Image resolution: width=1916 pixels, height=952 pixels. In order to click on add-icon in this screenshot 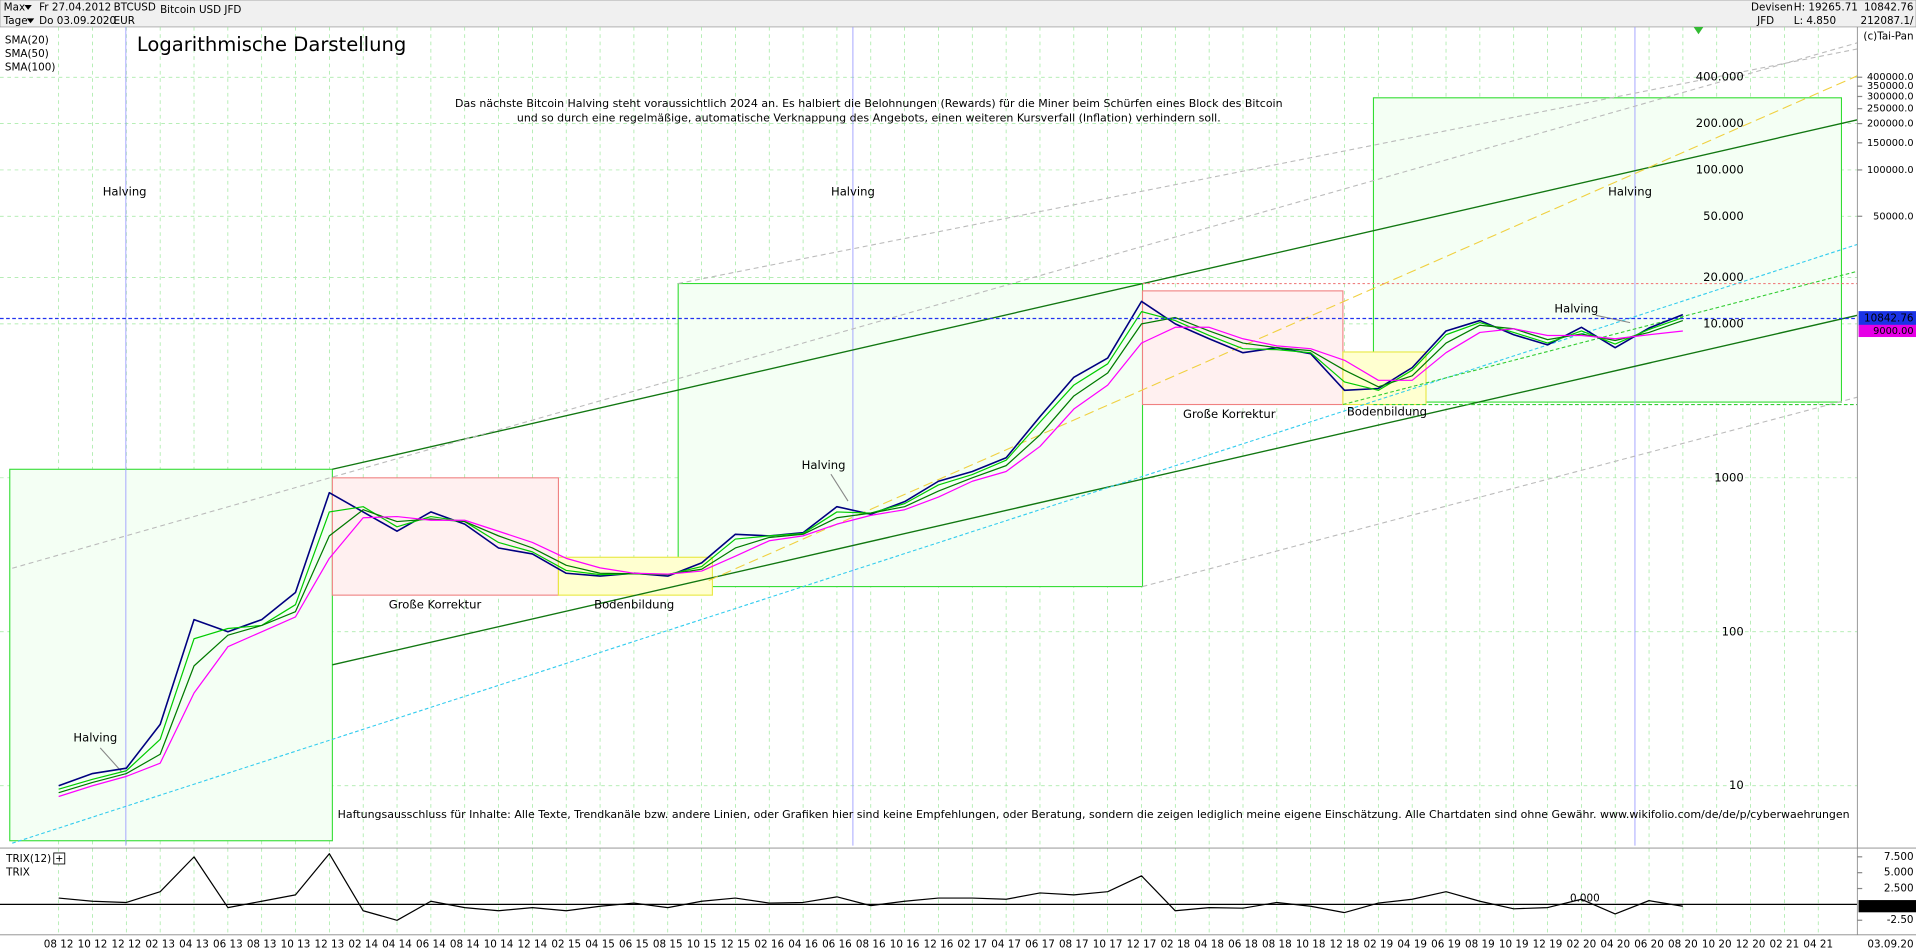, I will do `click(59, 858)`.